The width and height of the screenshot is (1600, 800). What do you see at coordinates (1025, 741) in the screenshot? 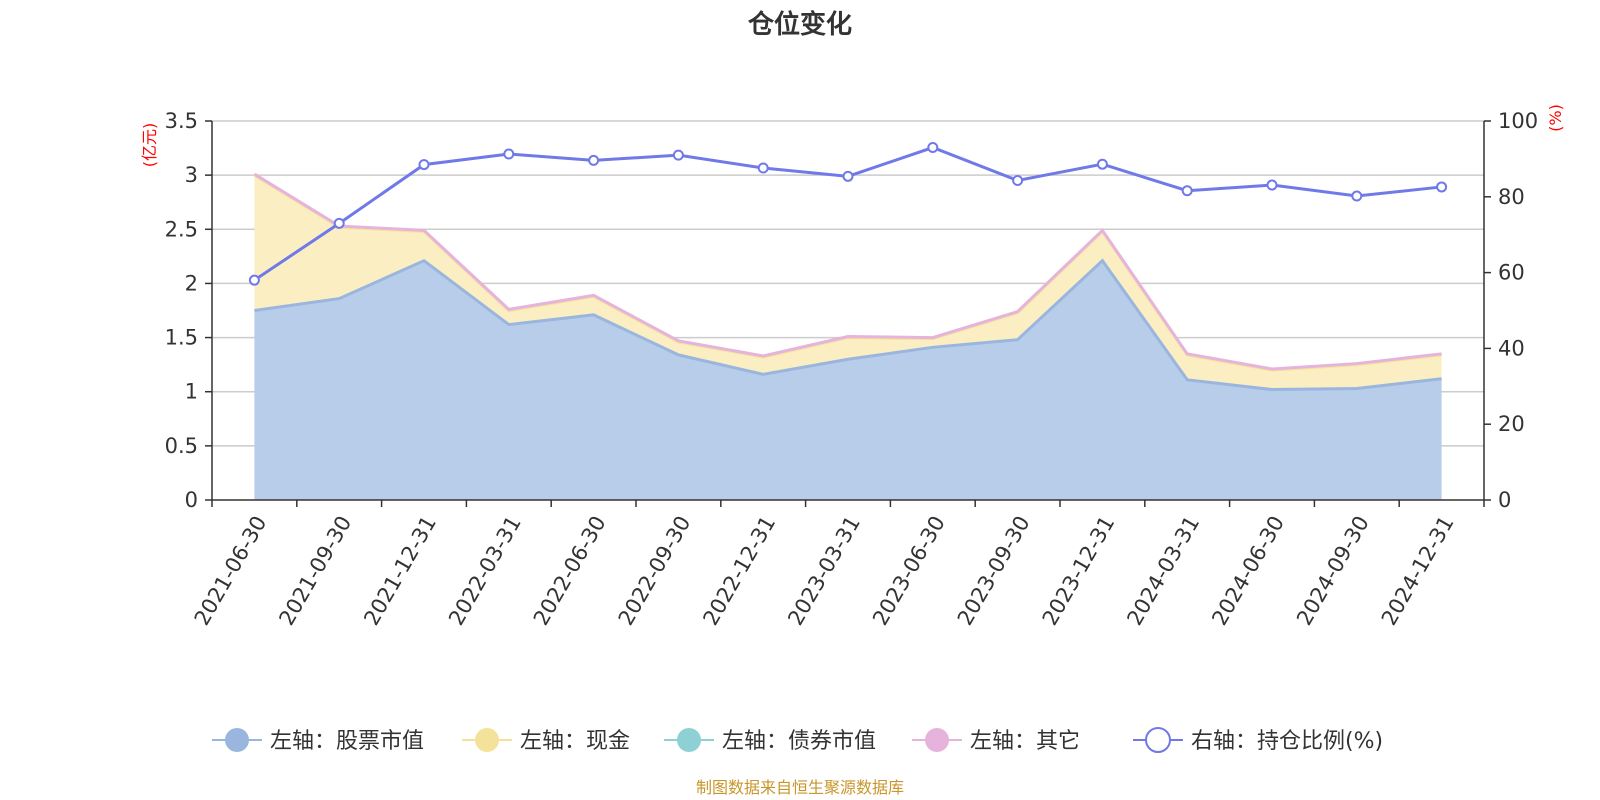
I see `legend-label: 左轴：其它` at bounding box center [1025, 741].